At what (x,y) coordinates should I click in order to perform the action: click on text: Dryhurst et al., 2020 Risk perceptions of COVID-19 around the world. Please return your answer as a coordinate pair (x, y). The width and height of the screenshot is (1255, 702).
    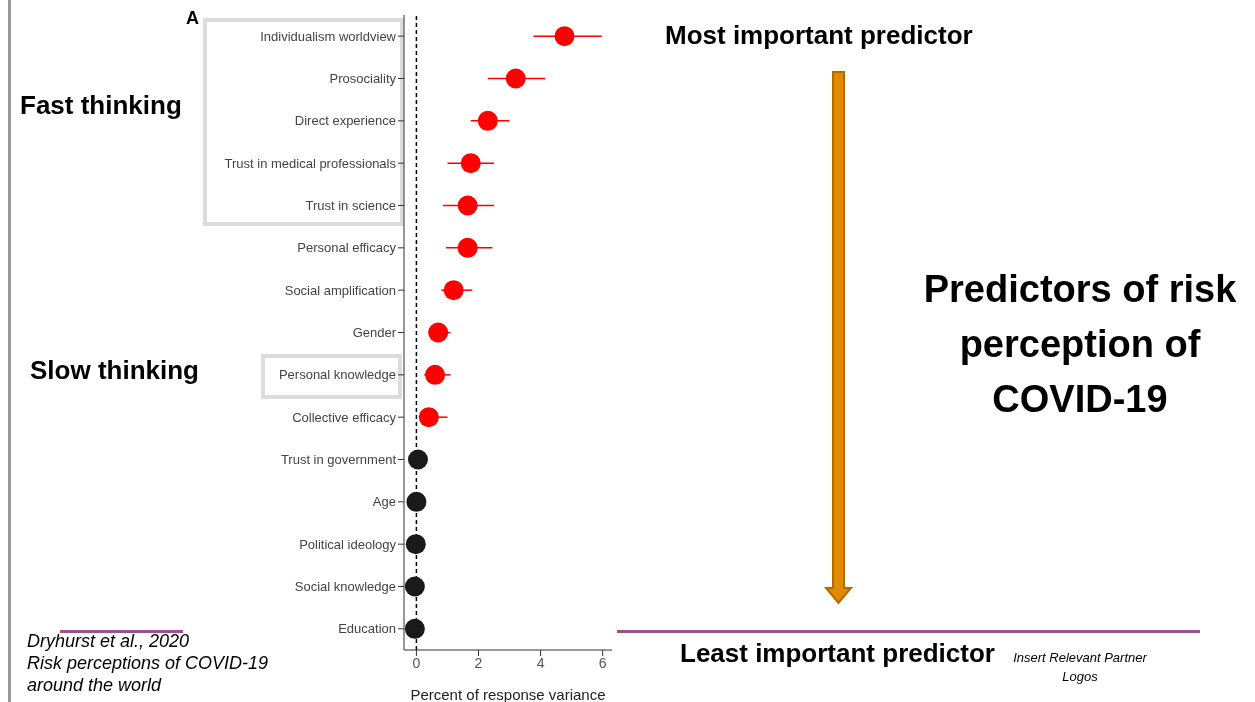
    Looking at the image, I should click on (148, 663).